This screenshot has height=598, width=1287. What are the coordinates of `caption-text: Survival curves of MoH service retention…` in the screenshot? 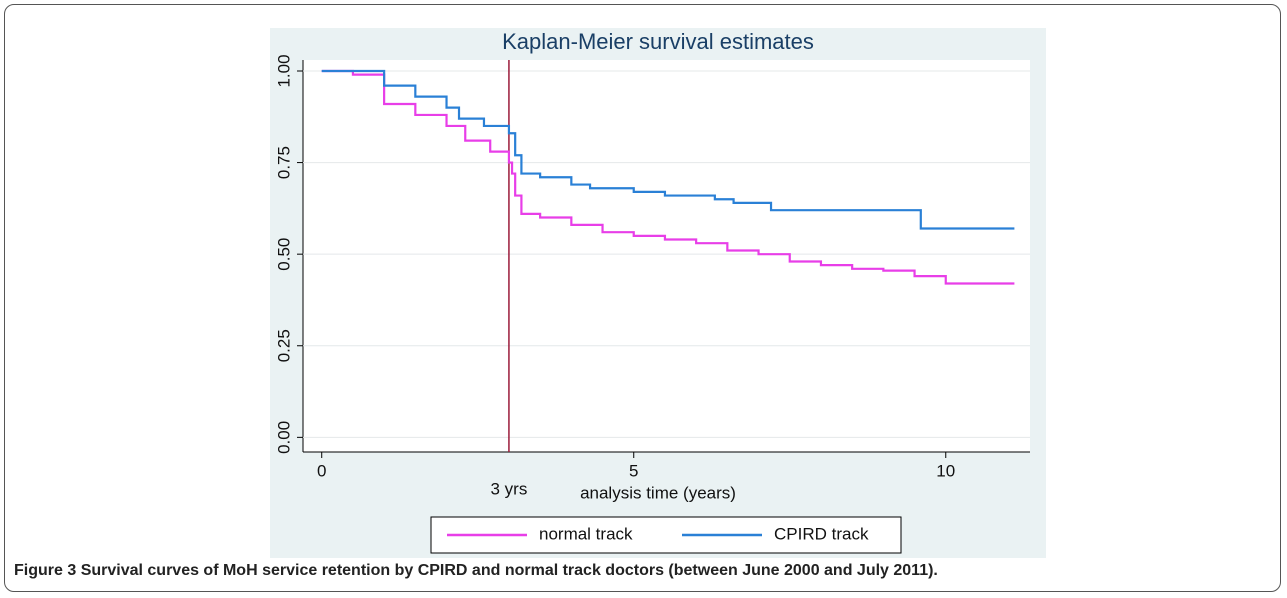 It's located at (509, 570).